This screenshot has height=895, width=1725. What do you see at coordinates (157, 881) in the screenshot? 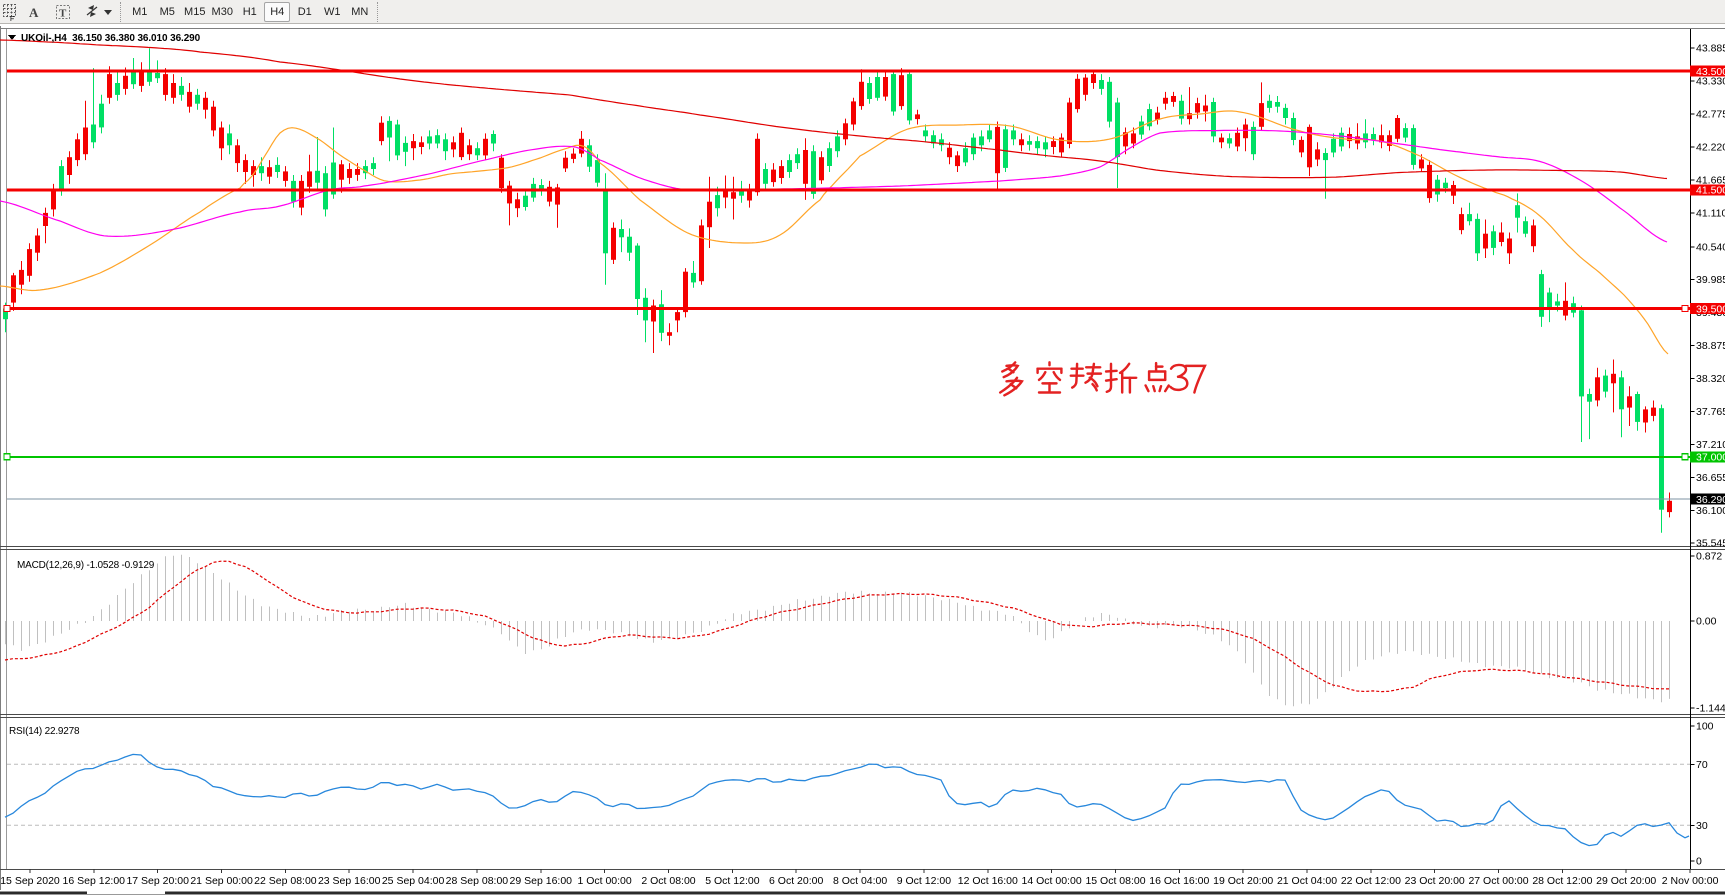
I see `svg-text: 17 Sep 20:00` at bounding box center [157, 881].